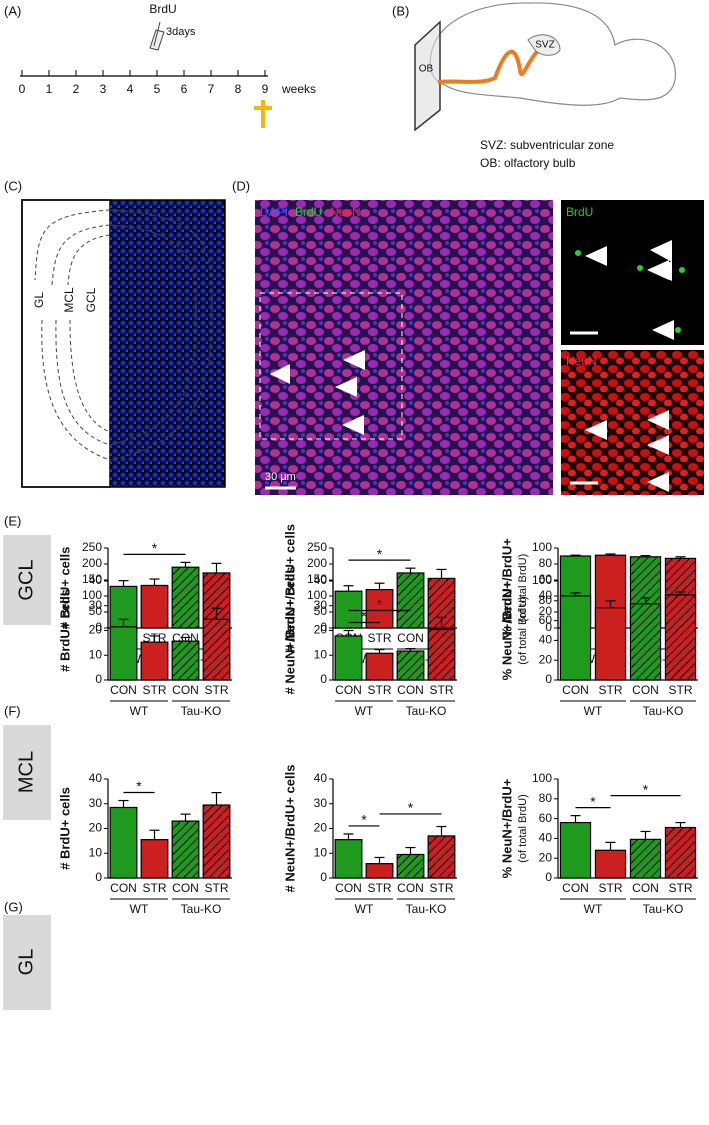 This screenshot has height=1125, width=709. I want to click on timeline-tick-label: 0, so click(22, 89).